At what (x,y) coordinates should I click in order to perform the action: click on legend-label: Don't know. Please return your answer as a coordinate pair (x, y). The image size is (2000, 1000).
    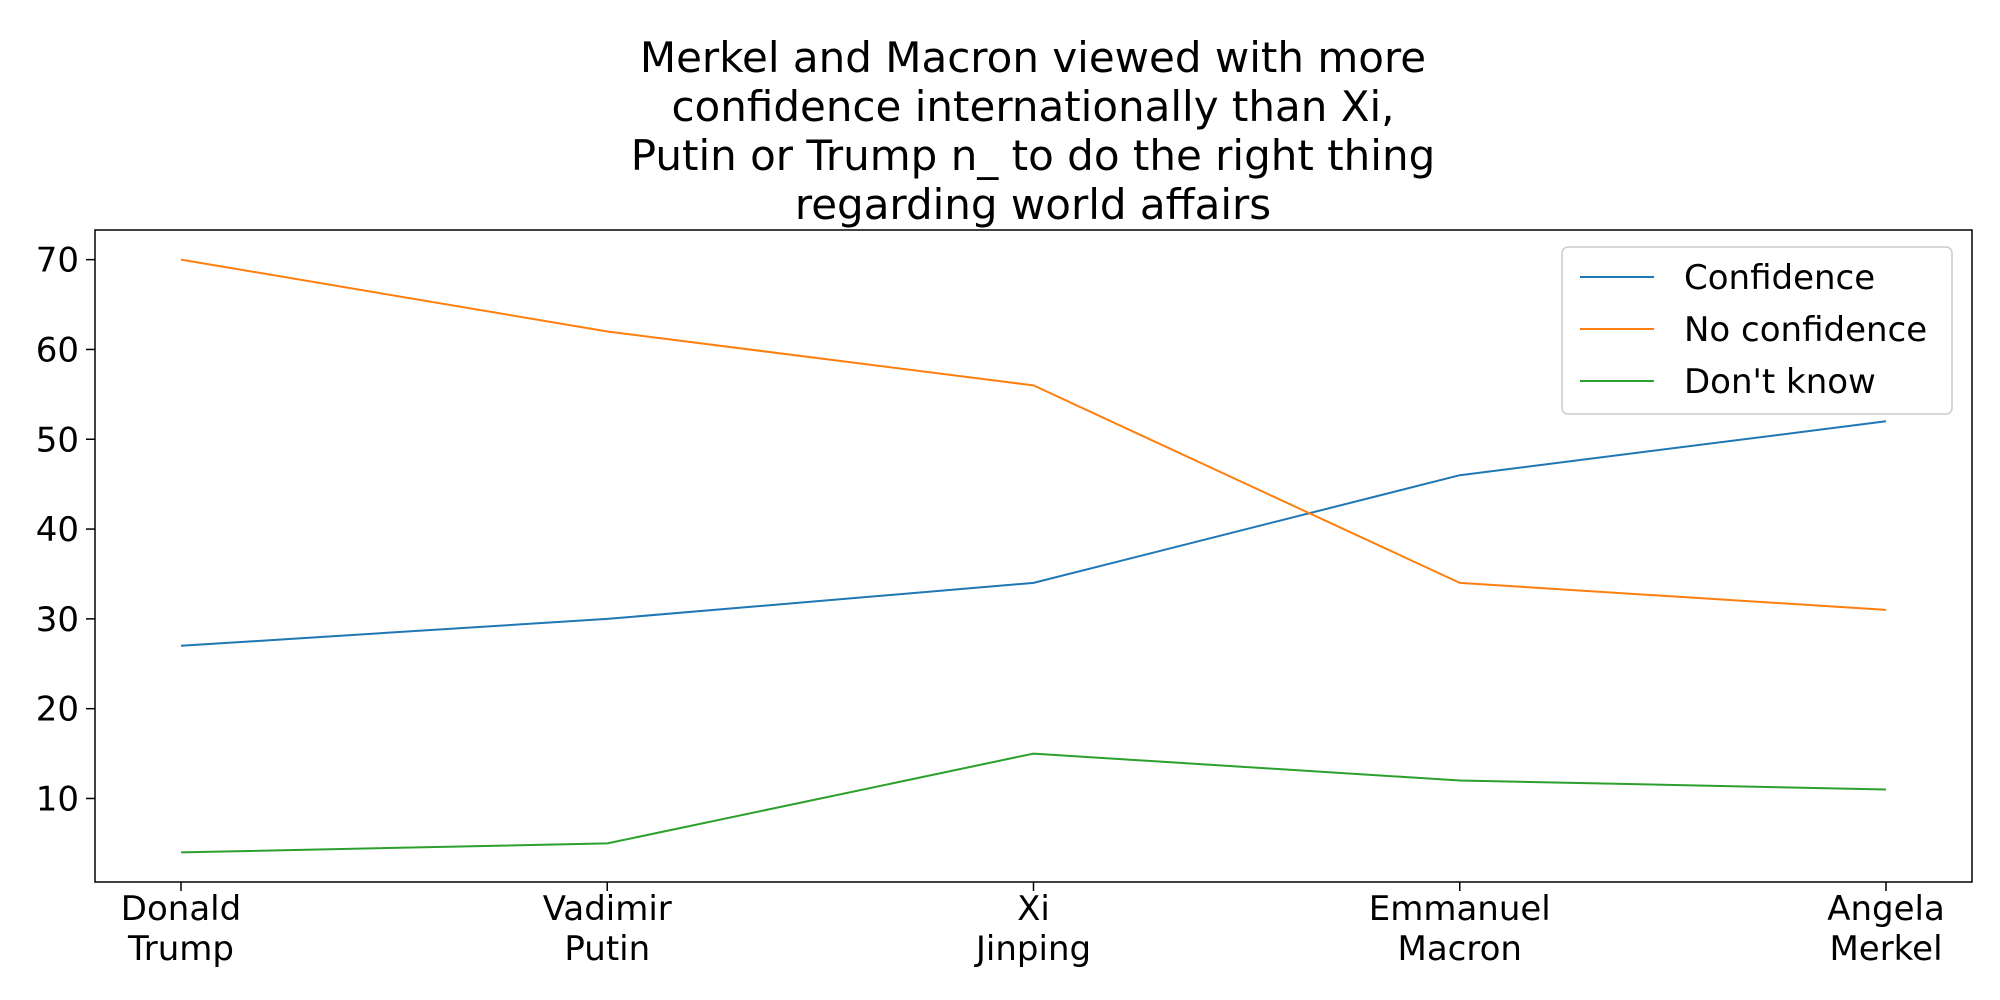
    Looking at the image, I should click on (1780, 382).